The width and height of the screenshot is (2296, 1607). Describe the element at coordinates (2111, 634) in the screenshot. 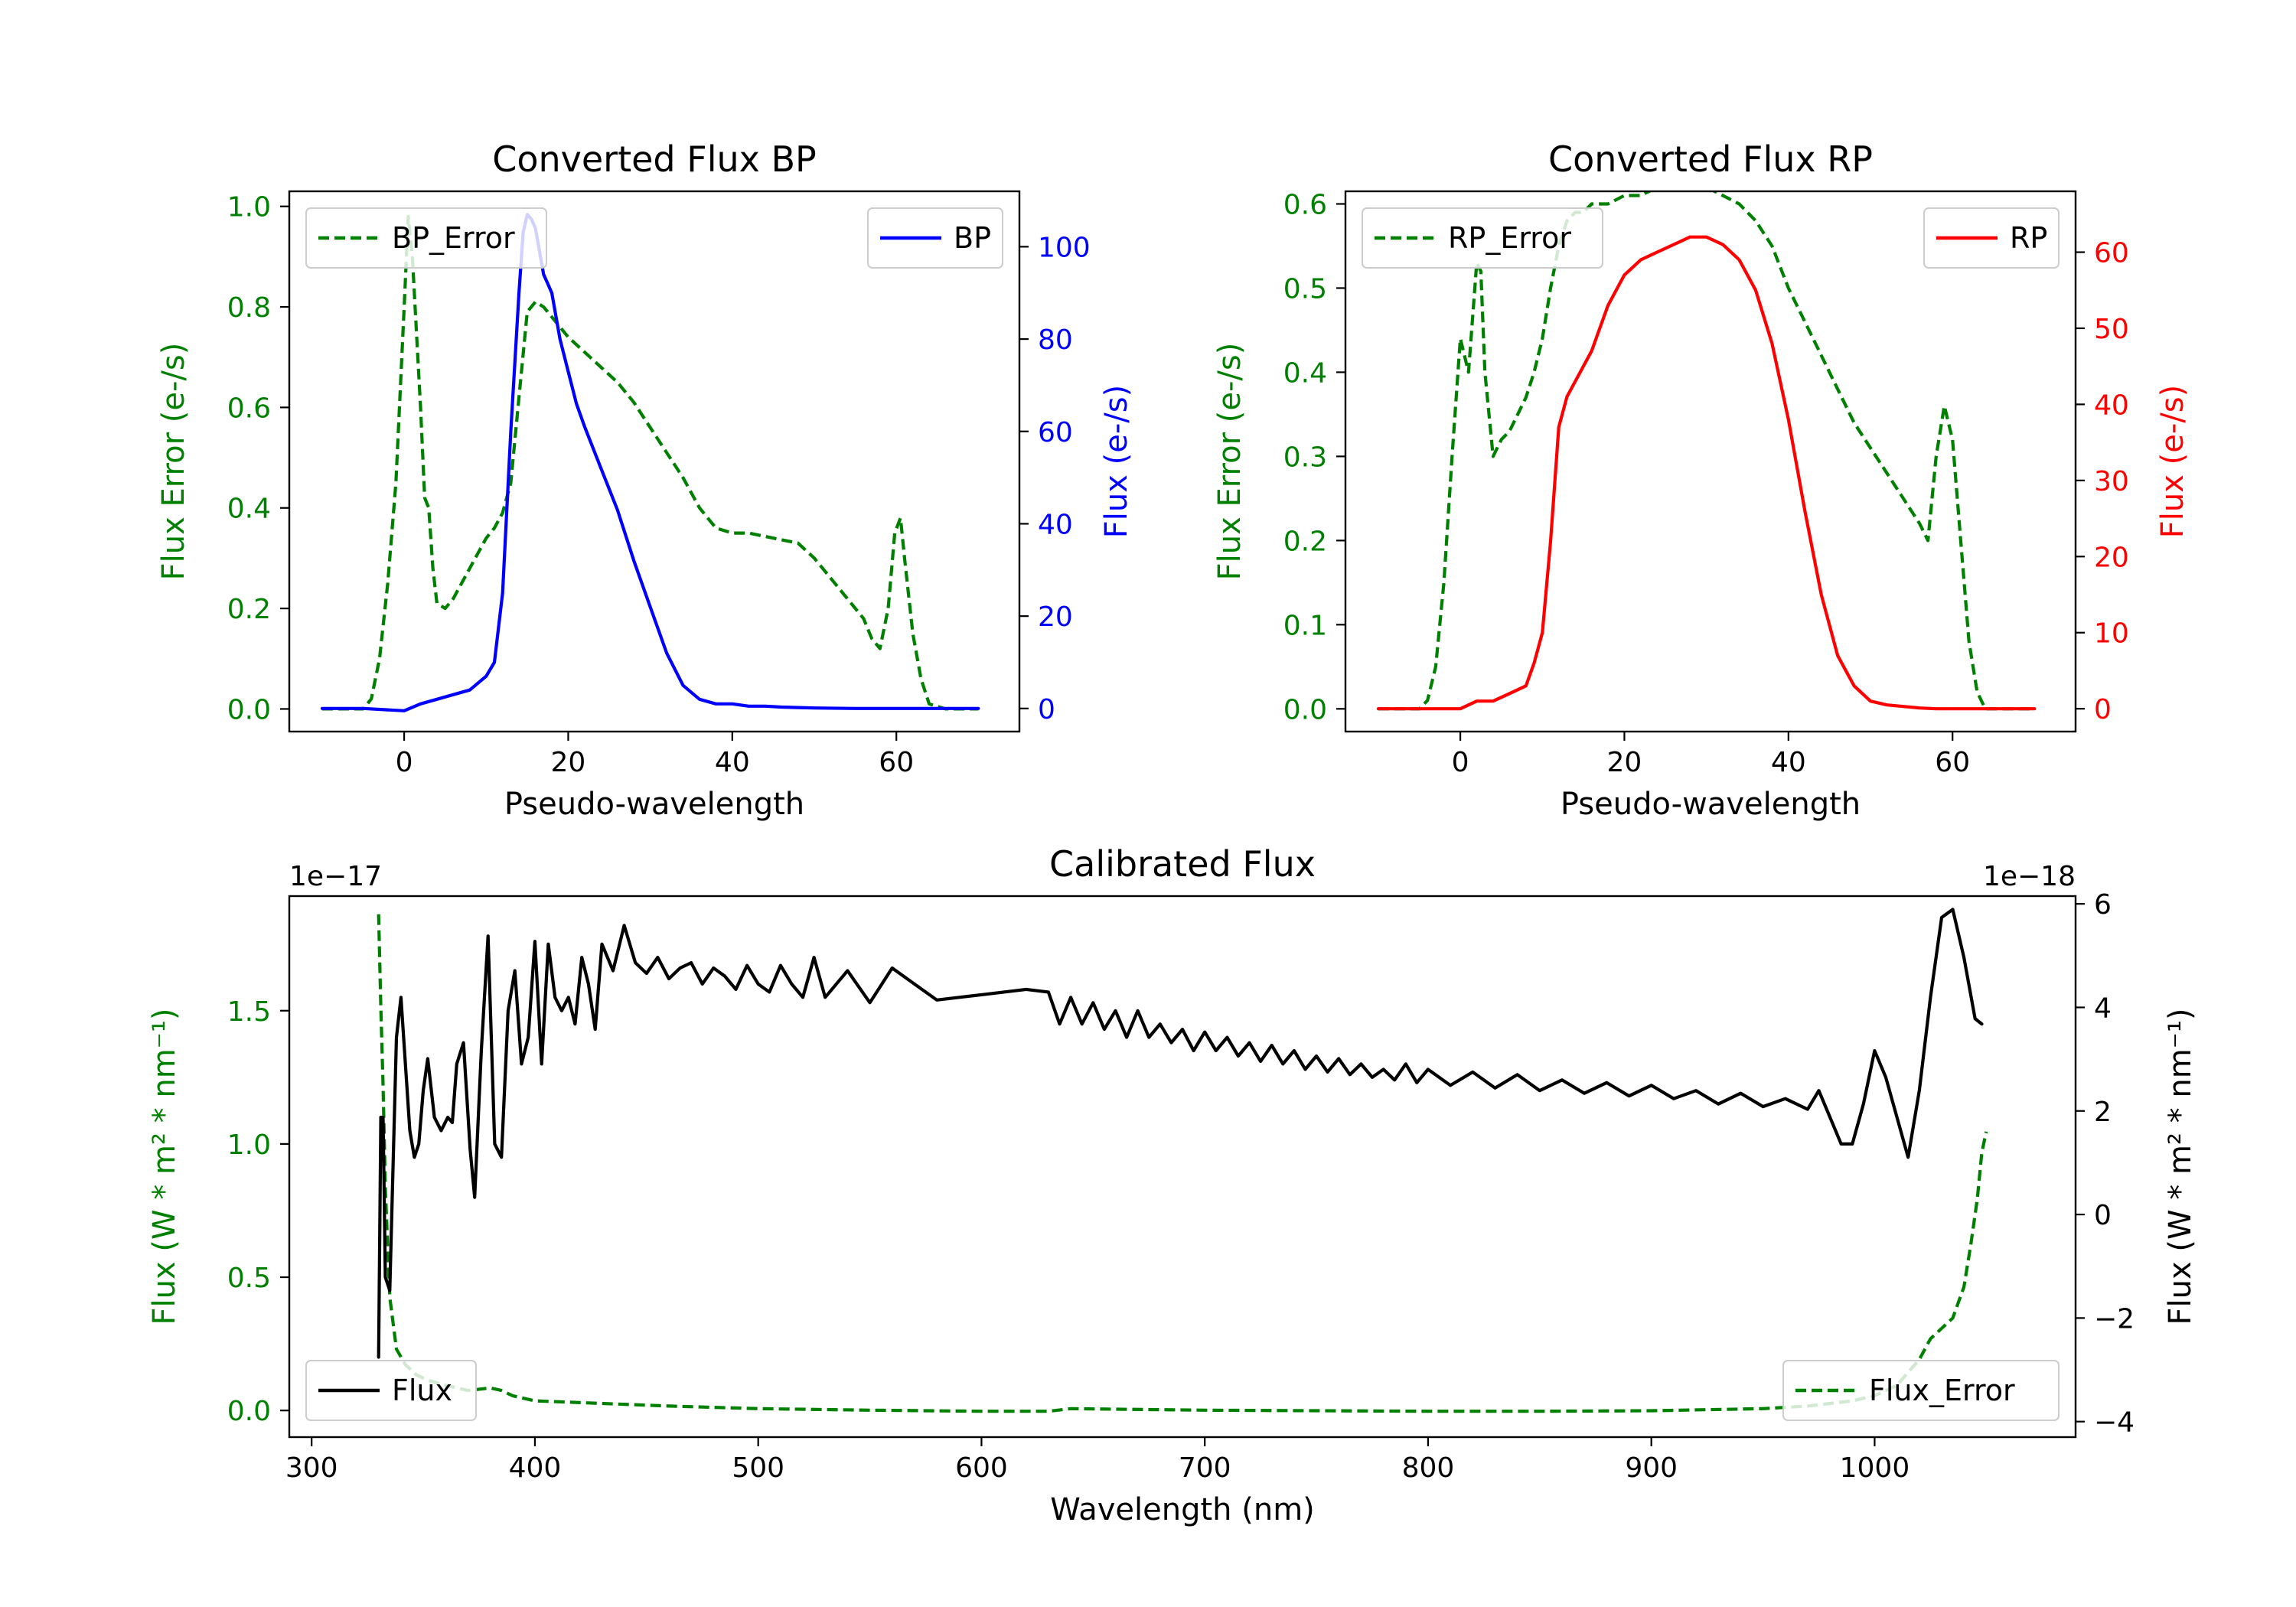

I see `y-right-tick-label: 10` at that location.